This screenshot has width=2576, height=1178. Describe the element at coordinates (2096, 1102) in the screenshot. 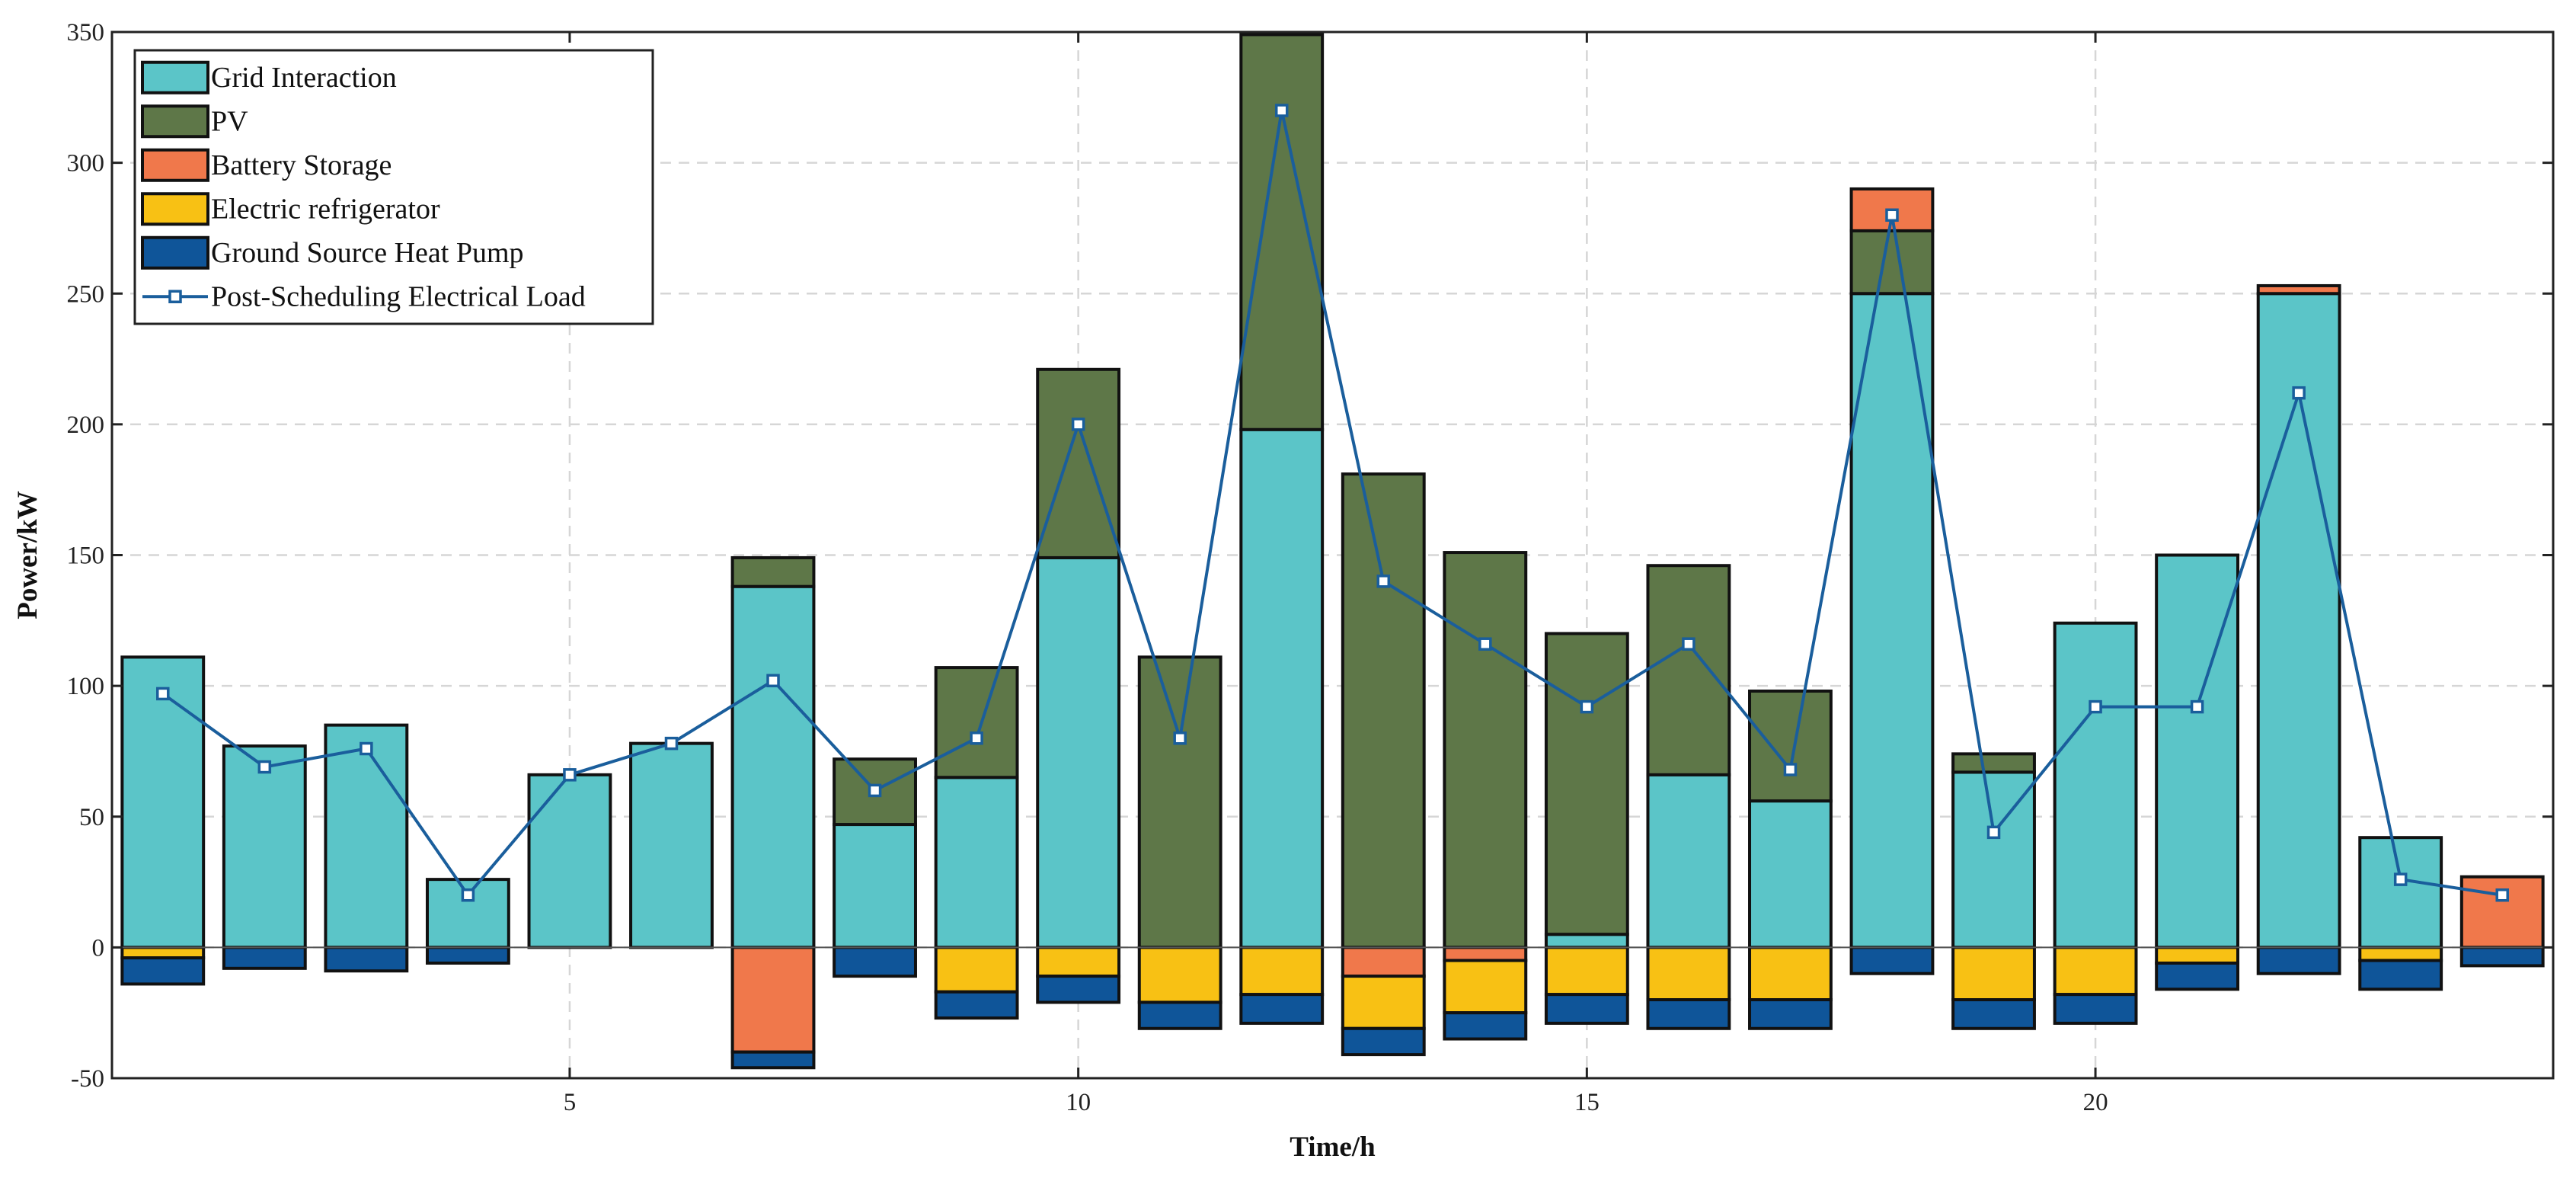

I see `x-tick-label: 20` at that location.